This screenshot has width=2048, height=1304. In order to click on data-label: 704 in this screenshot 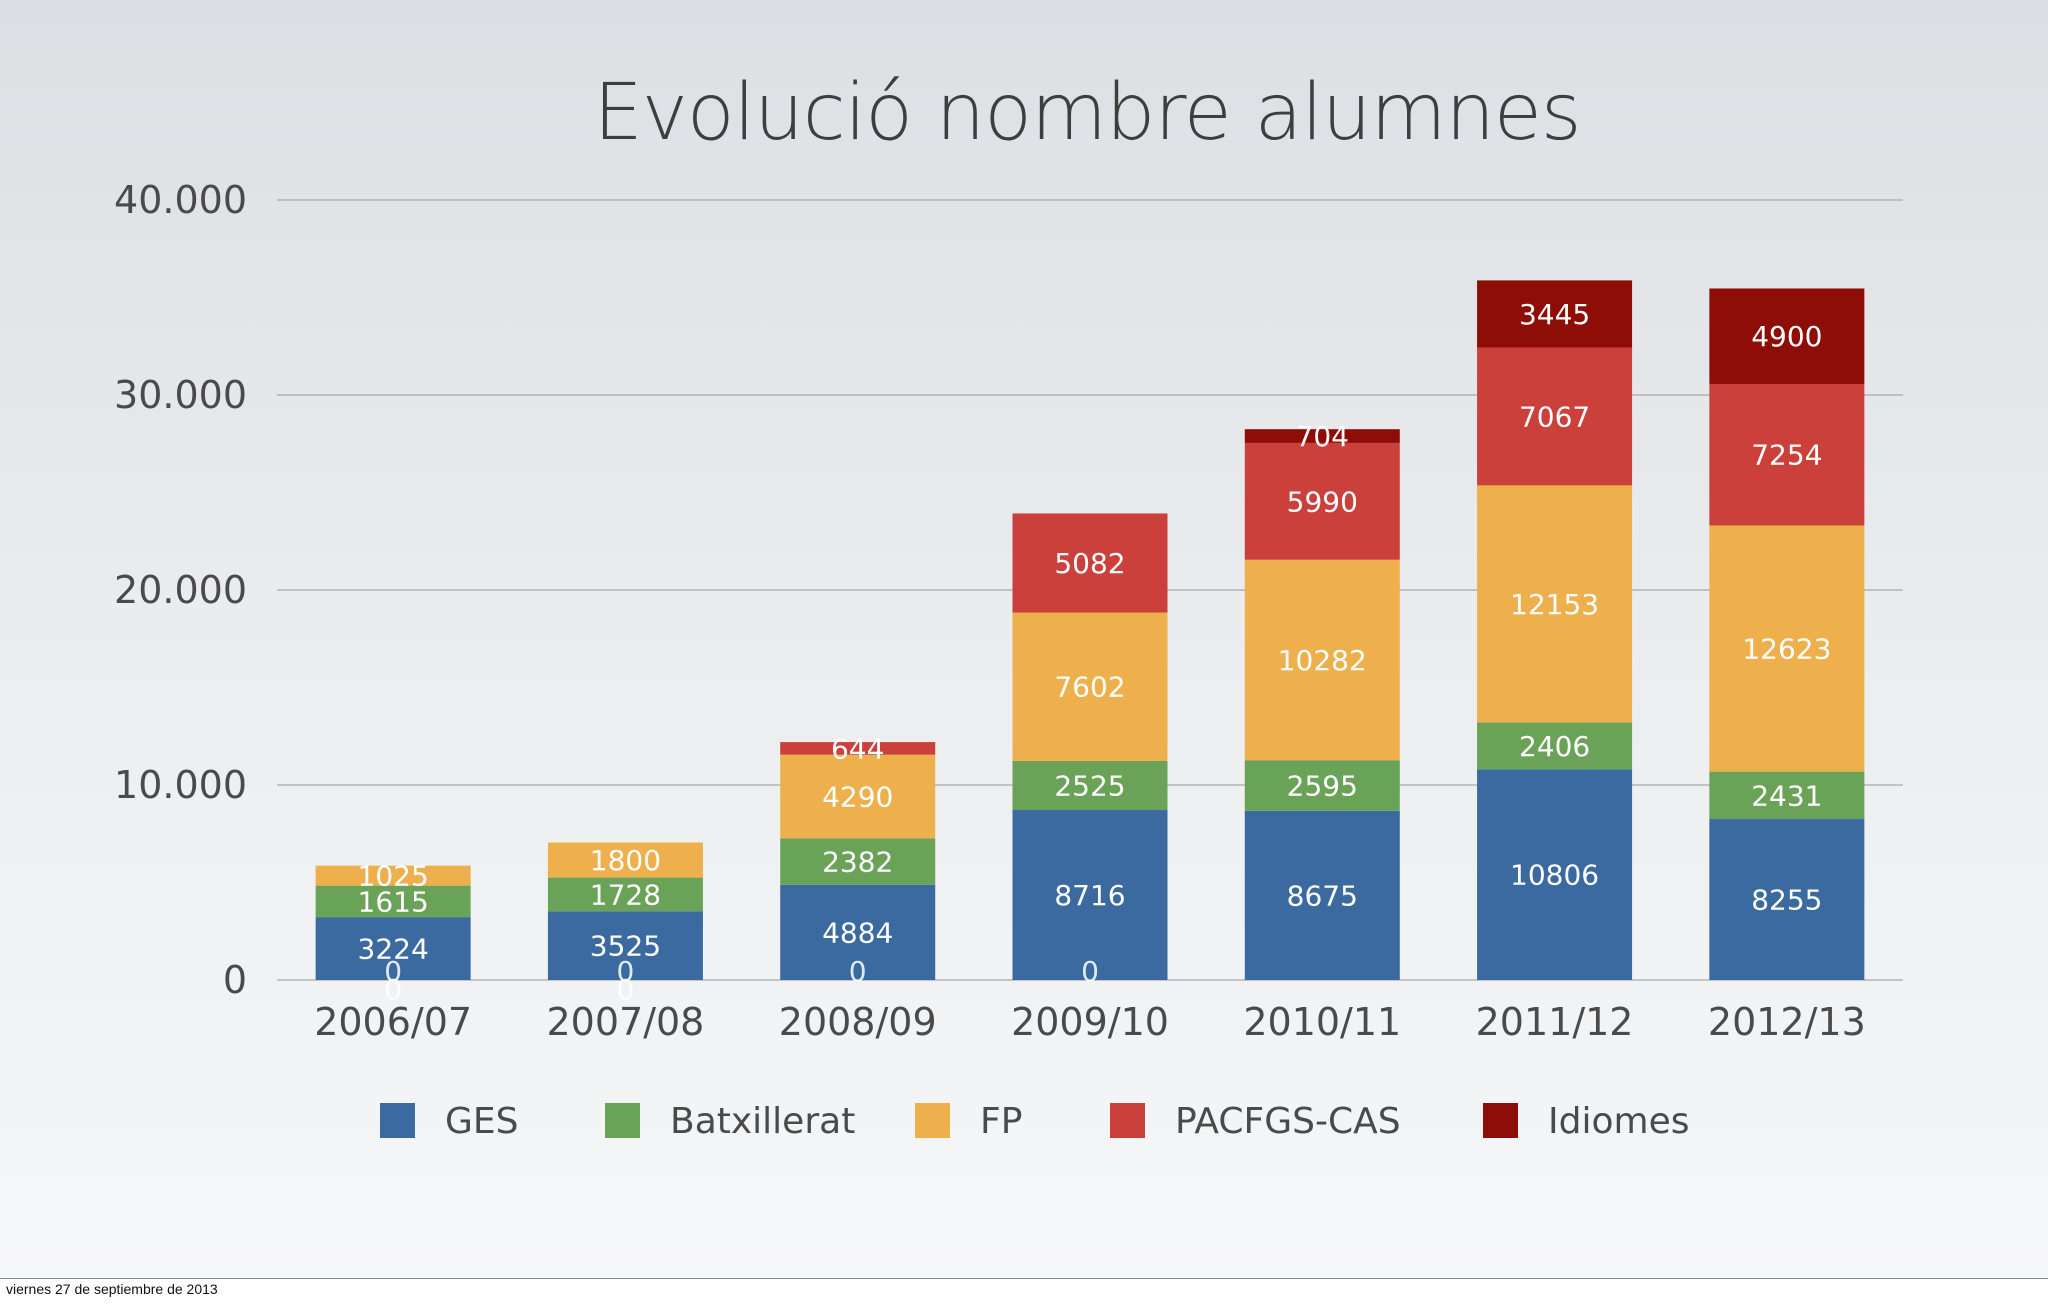, I will do `click(1322, 436)`.